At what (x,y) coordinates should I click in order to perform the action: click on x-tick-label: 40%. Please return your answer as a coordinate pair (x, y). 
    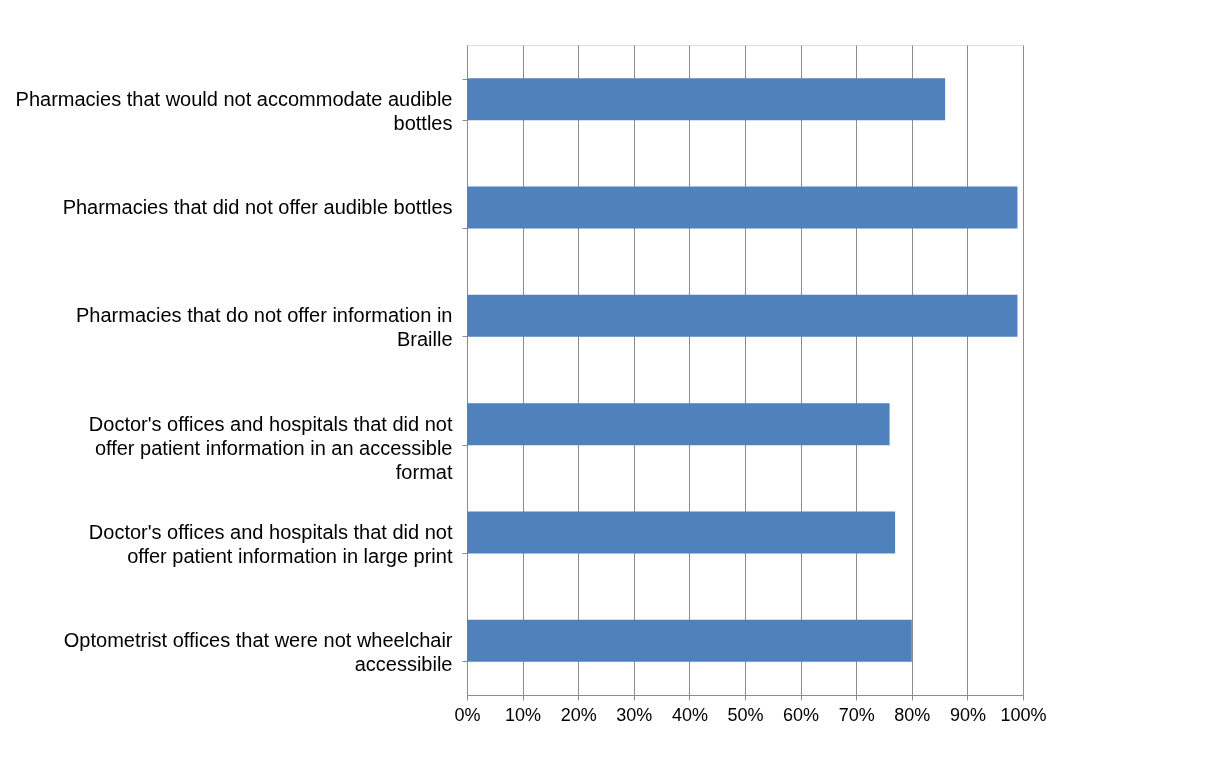
    Looking at the image, I should click on (689, 714).